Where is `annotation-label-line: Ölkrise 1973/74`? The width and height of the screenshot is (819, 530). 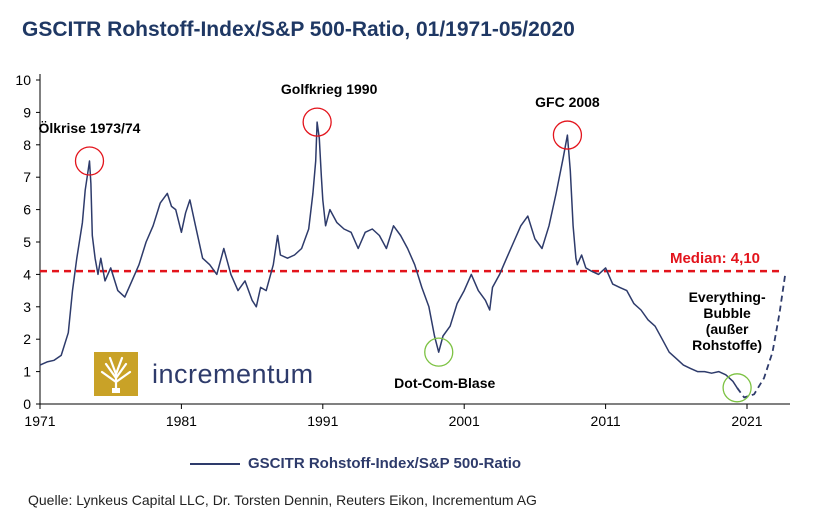
annotation-label-line: Ölkrise 1973/74 is located at coordinates (89, 128).